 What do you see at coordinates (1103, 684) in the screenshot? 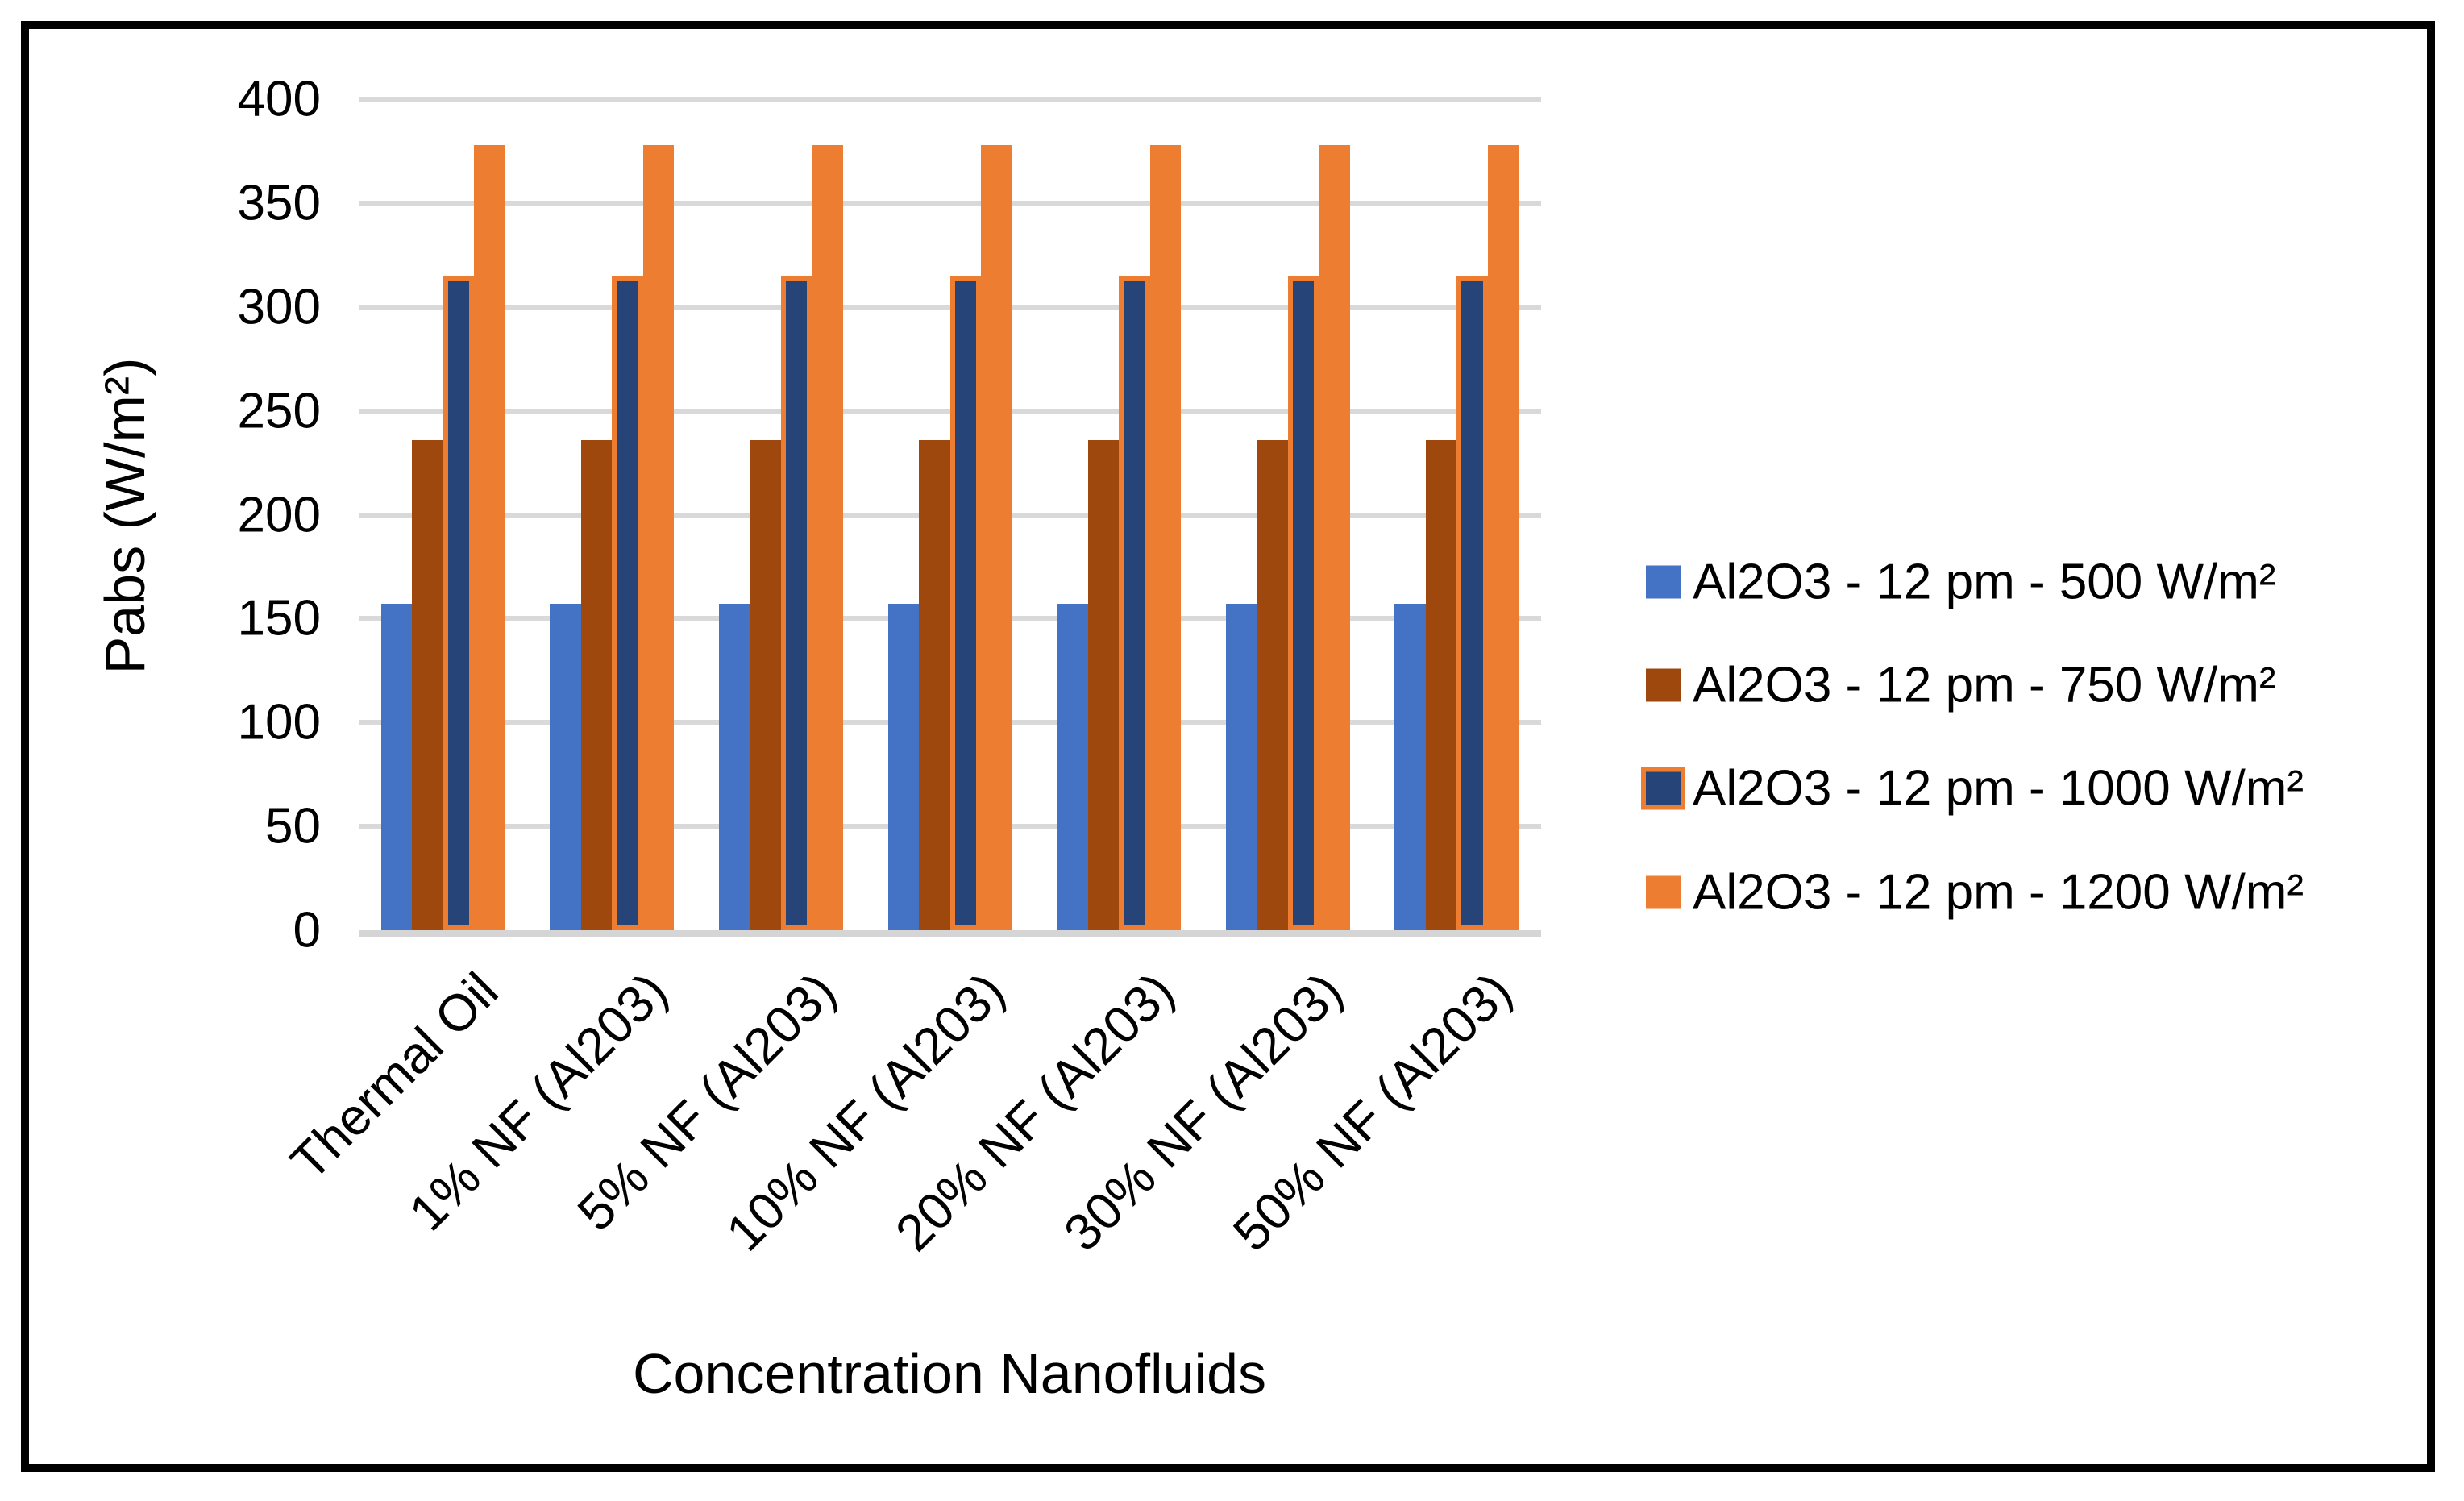
I see `bar-series2-cat5` at bounding box center [1103, 684].